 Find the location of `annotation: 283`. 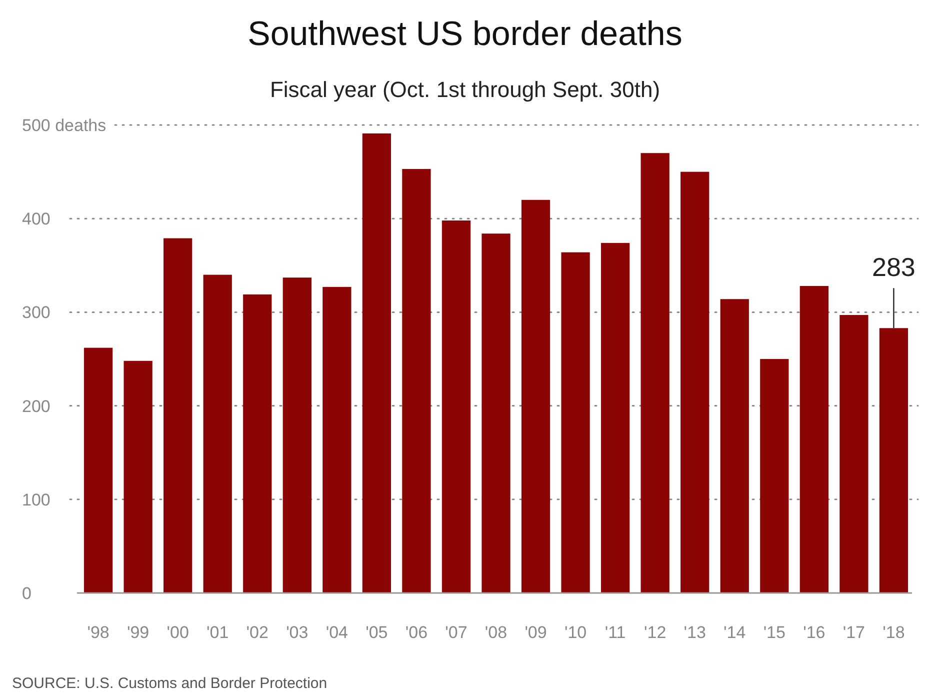

annotation: 283 is located at coordinates (894, 267).